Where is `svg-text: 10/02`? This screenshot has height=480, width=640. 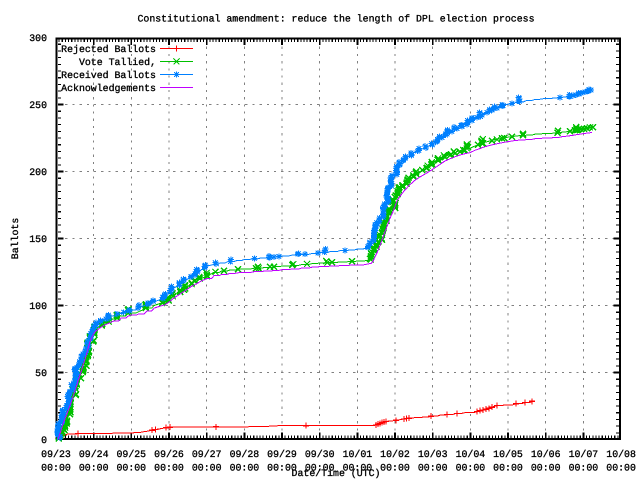 svg-text: 10/02 is located at coordinates (395, 454).